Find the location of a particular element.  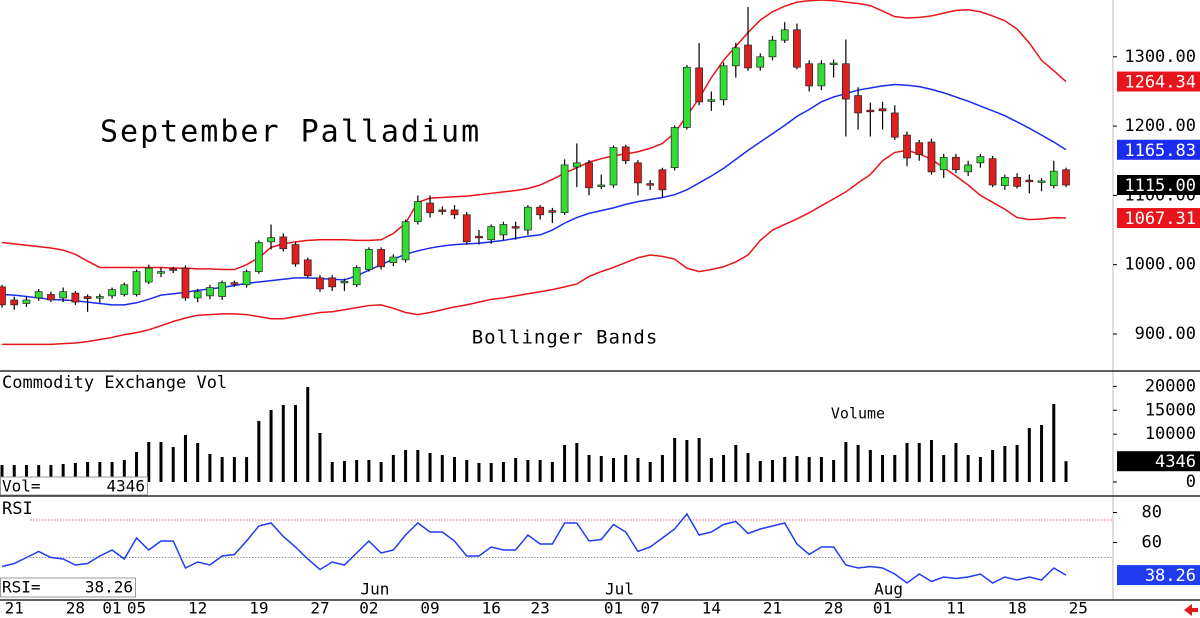

x-tick-label: 28 is located at coordinates (833, 608).